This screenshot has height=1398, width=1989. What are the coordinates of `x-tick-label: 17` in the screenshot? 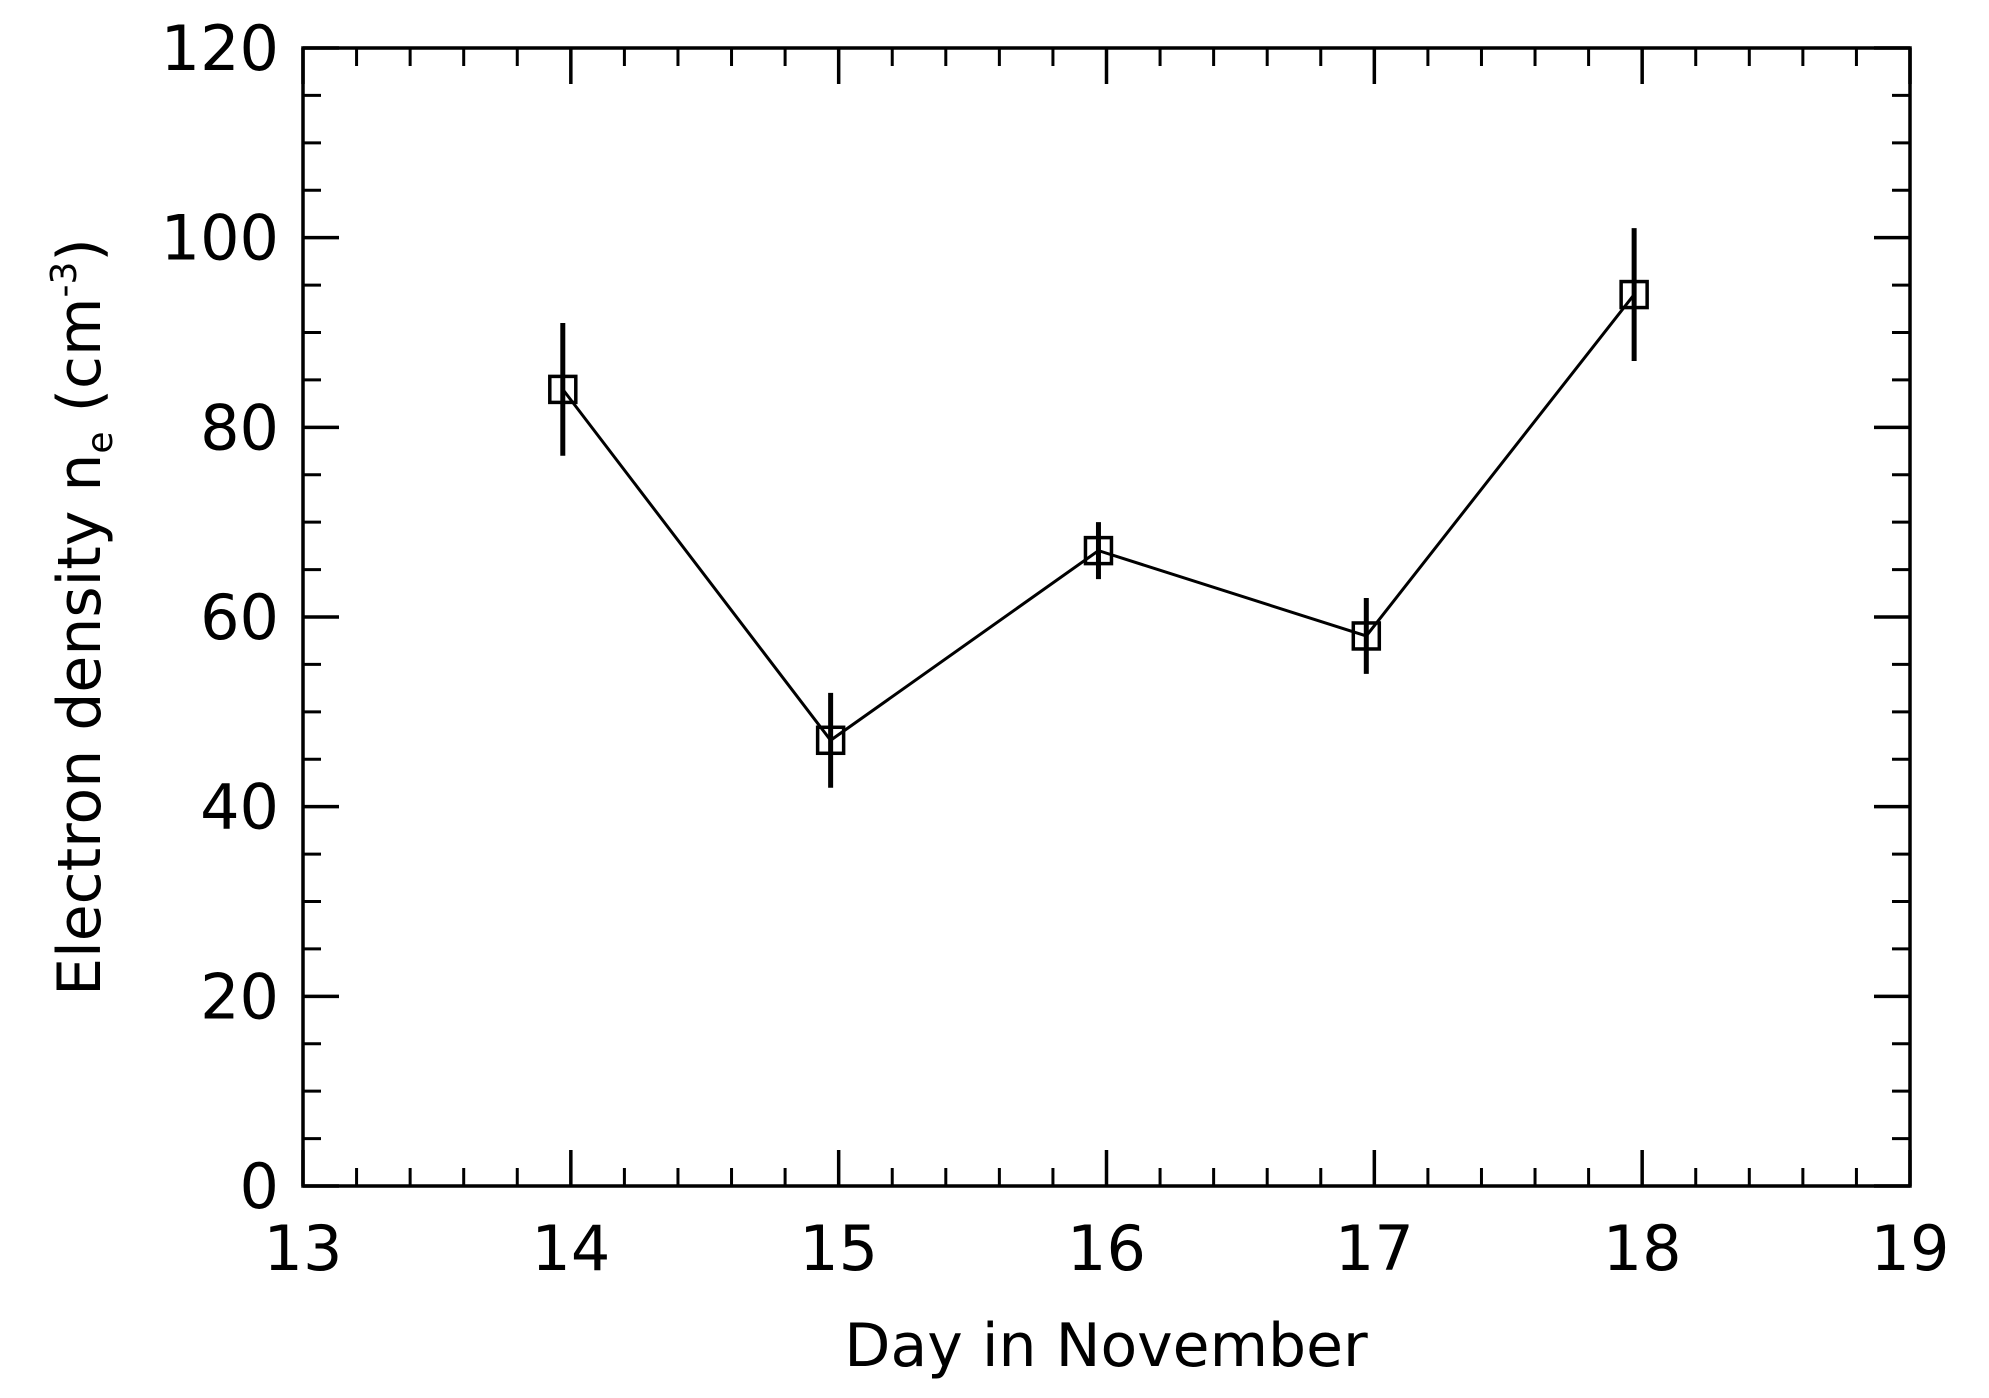 It's located at (1374, 1248).